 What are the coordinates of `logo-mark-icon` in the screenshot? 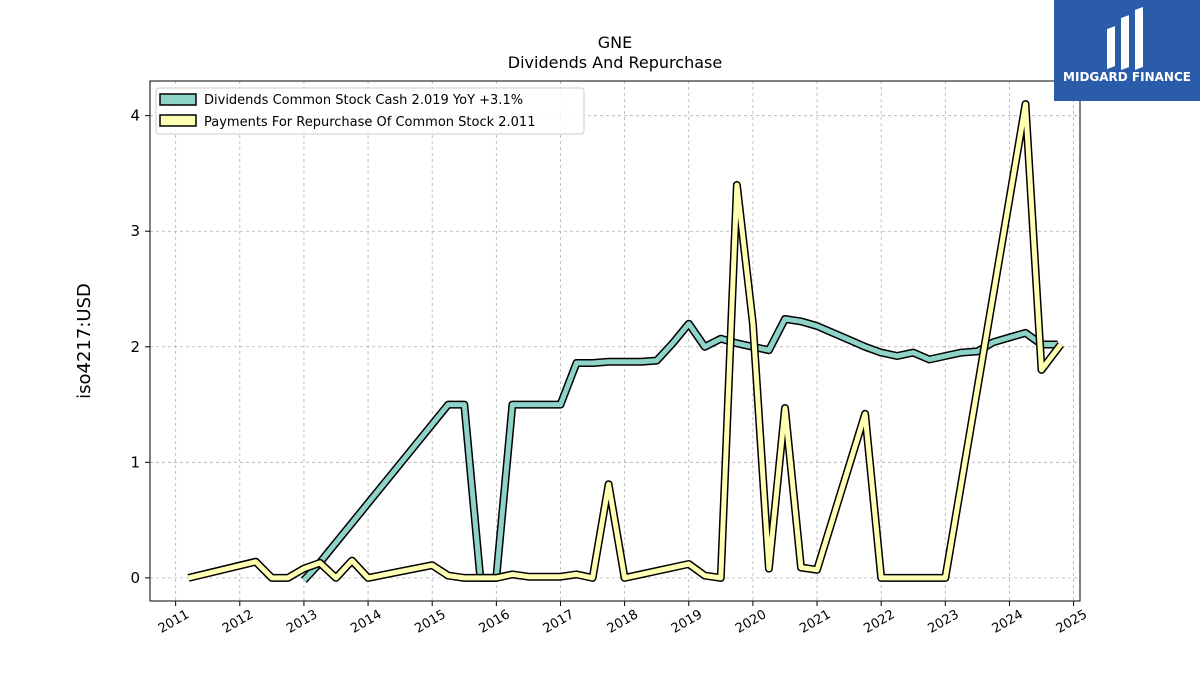 It's located at (1125, 38).